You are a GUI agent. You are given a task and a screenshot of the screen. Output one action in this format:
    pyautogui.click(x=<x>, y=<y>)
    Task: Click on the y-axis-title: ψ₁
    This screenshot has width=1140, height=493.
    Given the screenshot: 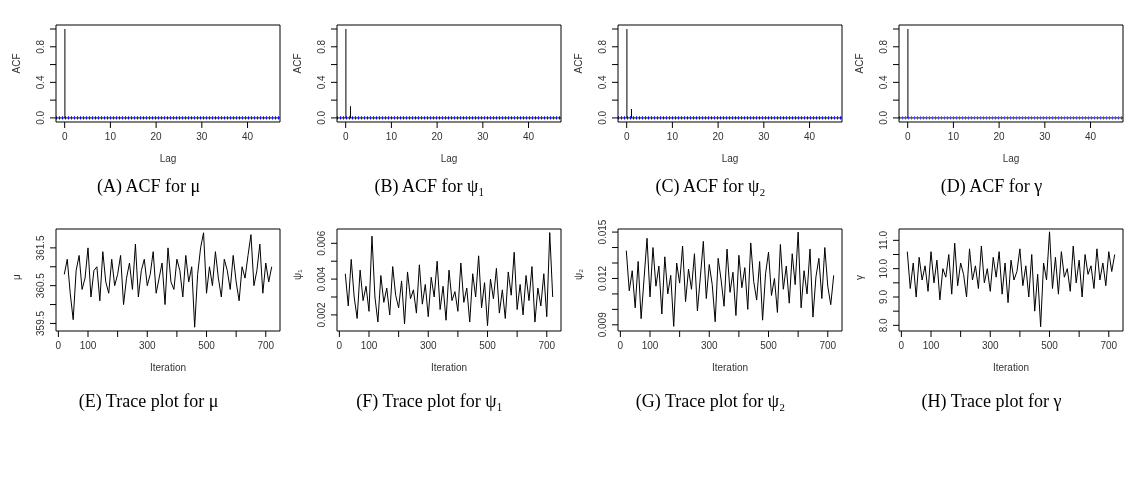 What is the action you would take?
    pyautogui.click(x=297, y=274)
    